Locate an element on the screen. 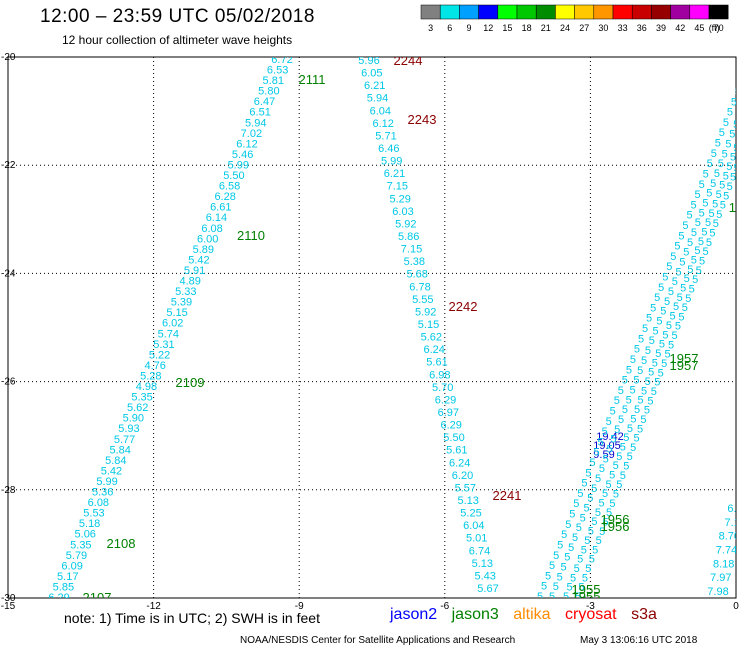  pass-label: 2244 is located at coordinates (408, 60).